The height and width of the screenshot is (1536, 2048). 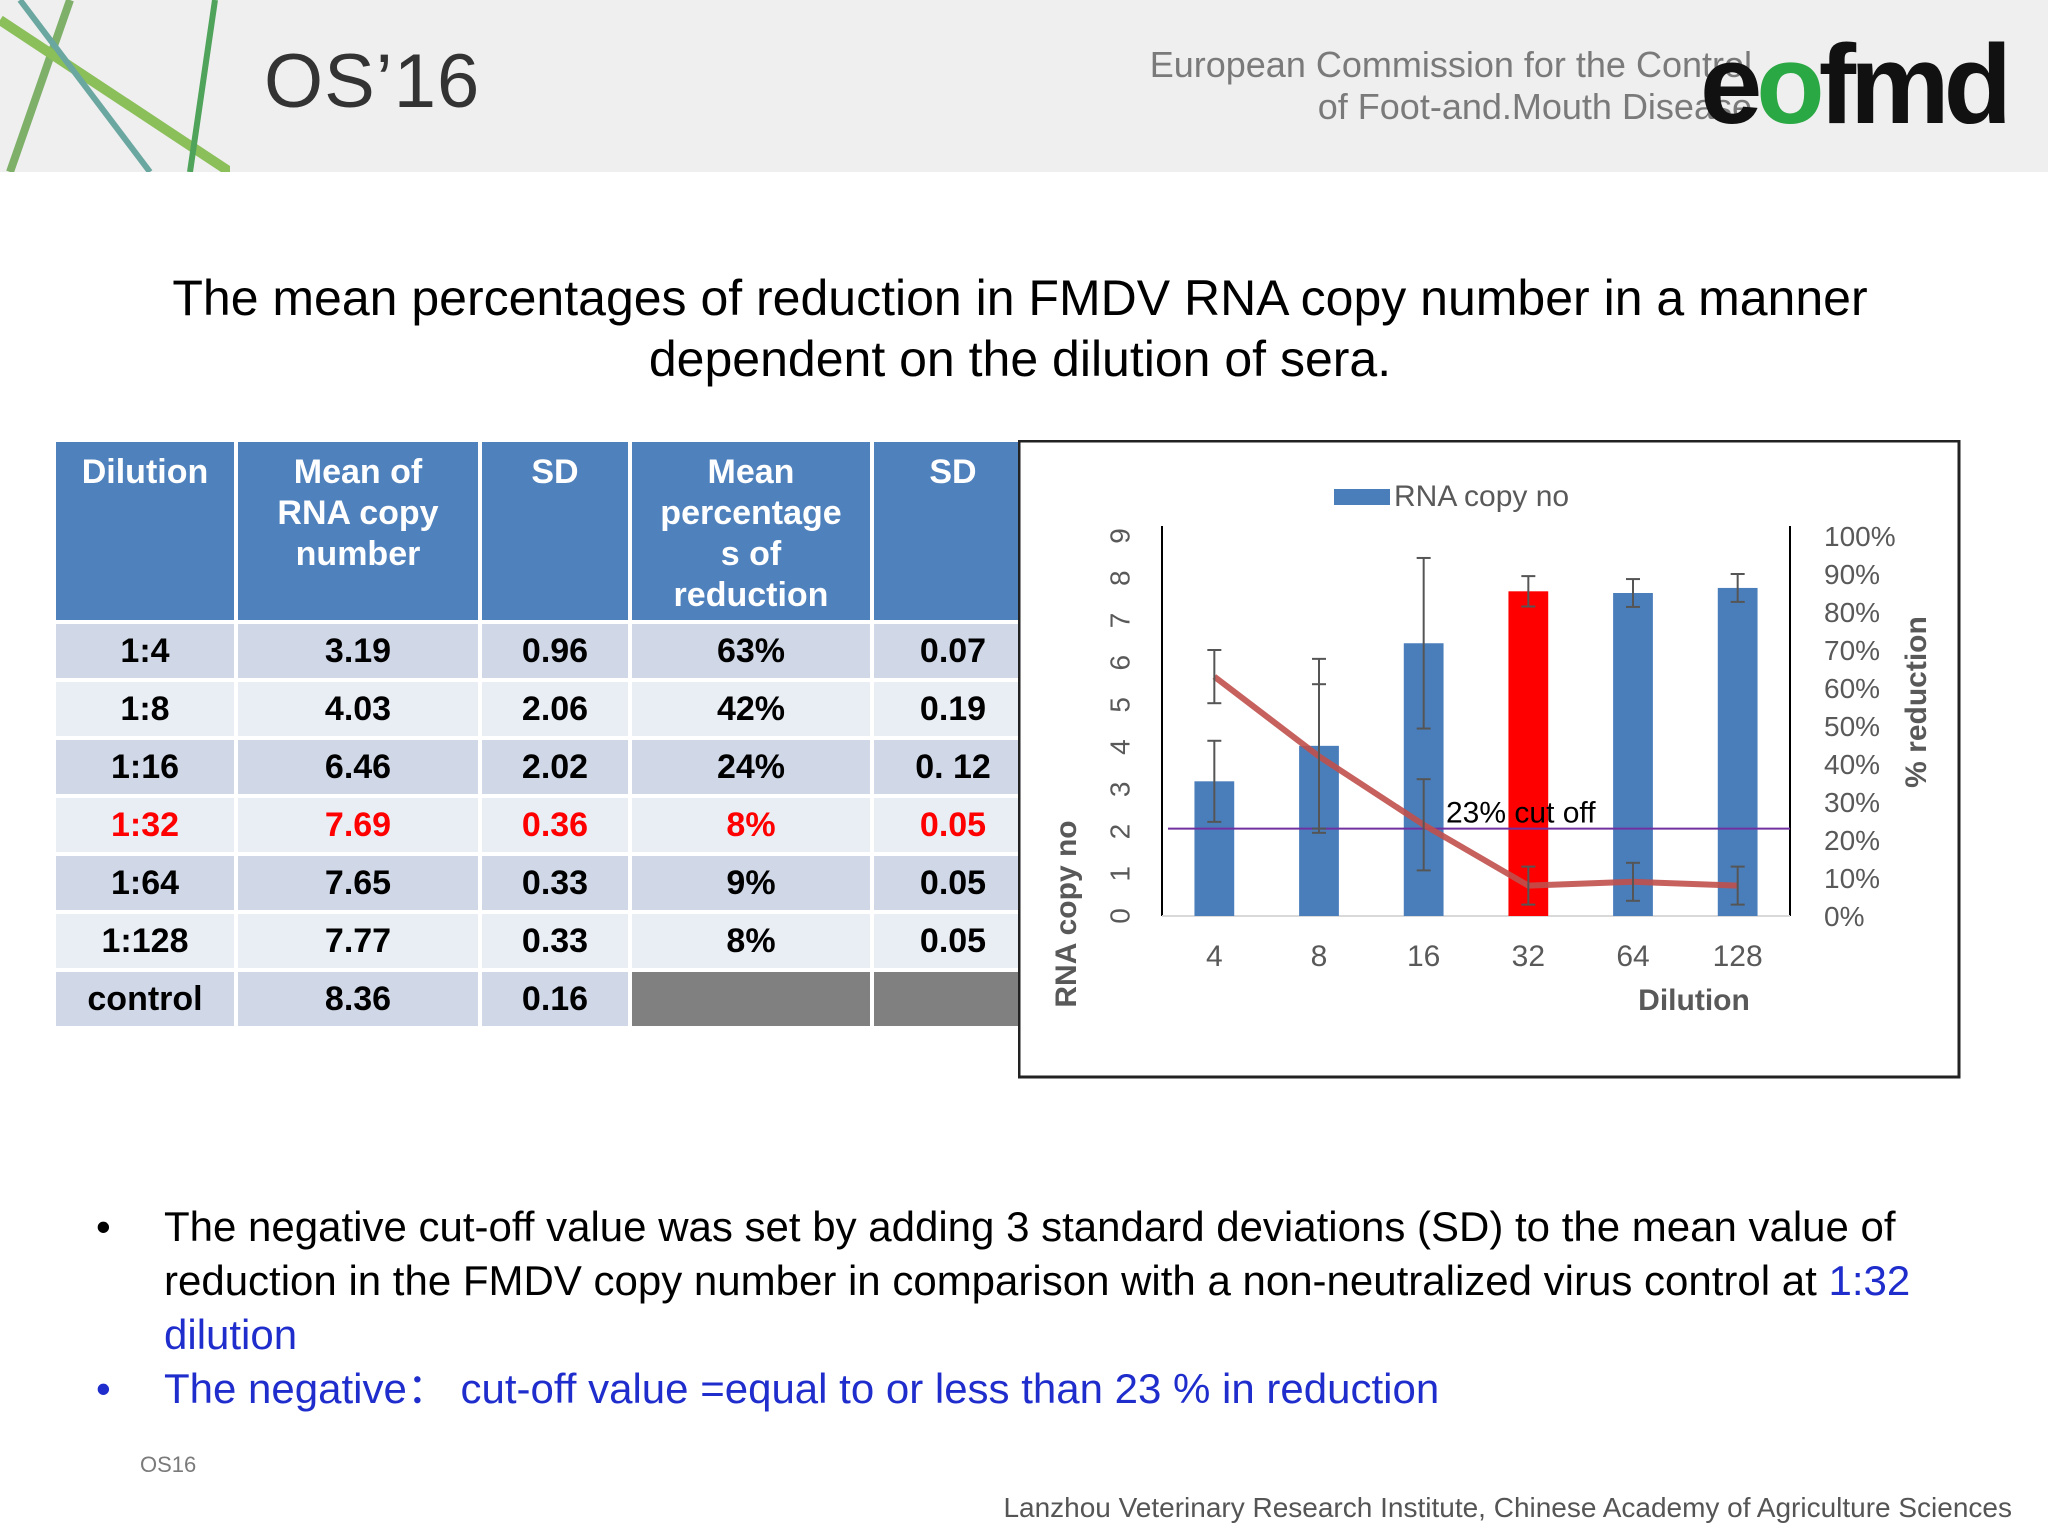 What do you see at coordinates (1852, 840) in the screenshot?
I see `y2-tick-label: 20%` at bounding box center [1852, 840].